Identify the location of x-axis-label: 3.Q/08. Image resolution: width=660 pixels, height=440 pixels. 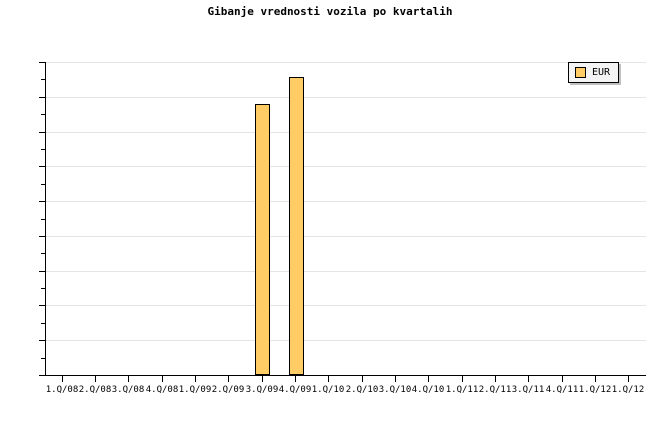
(128, 390).